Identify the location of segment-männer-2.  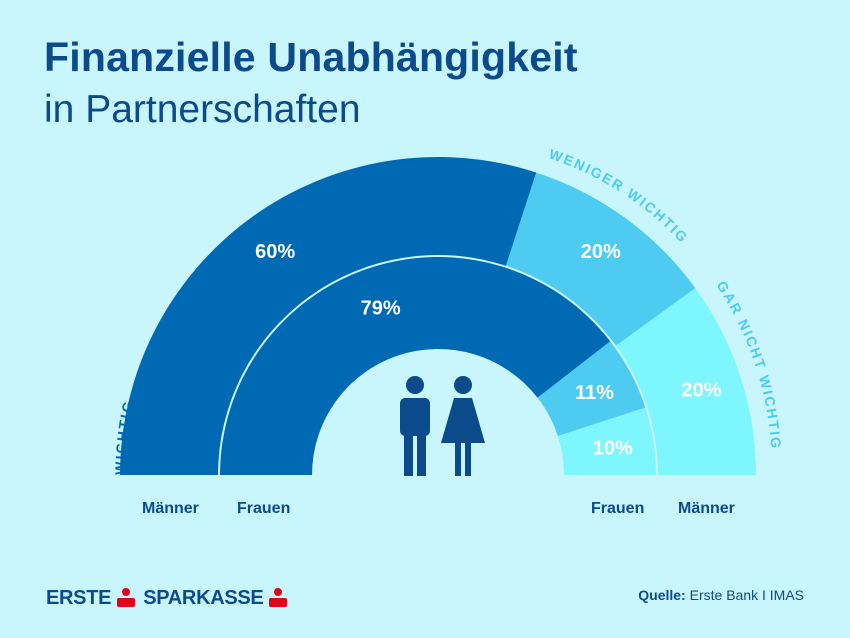
(685, 381).